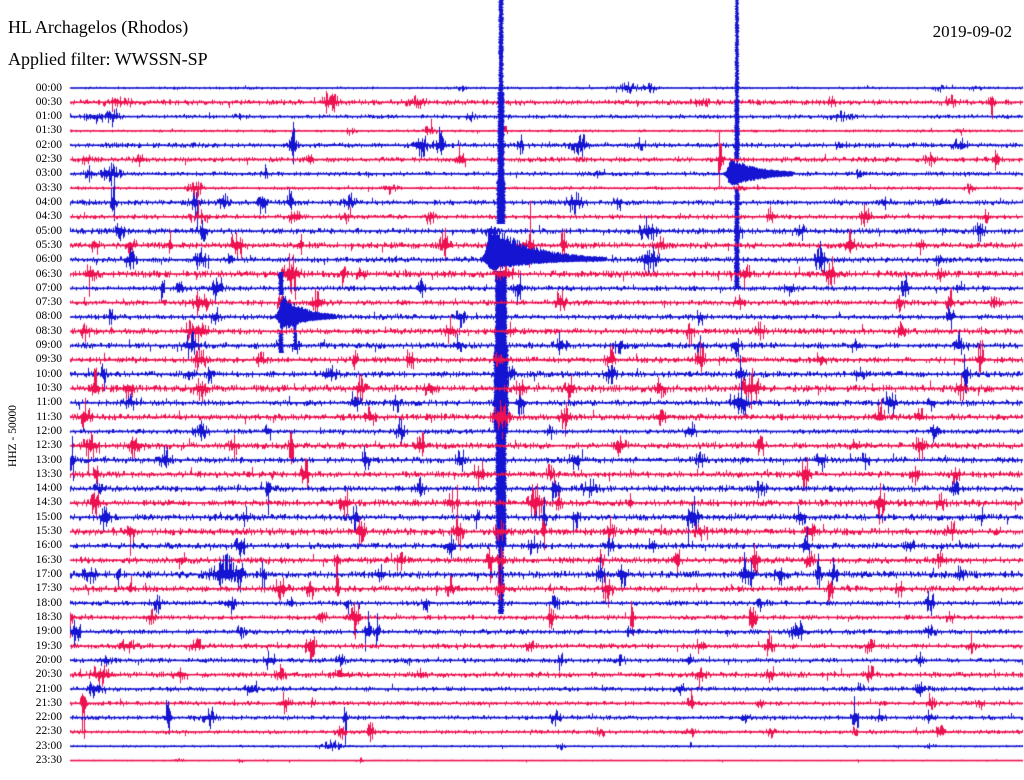  What do you see at coordinates (48, 259) in the screenshot?
I see `time-label: 06:00` at bounding box center [48, 259].